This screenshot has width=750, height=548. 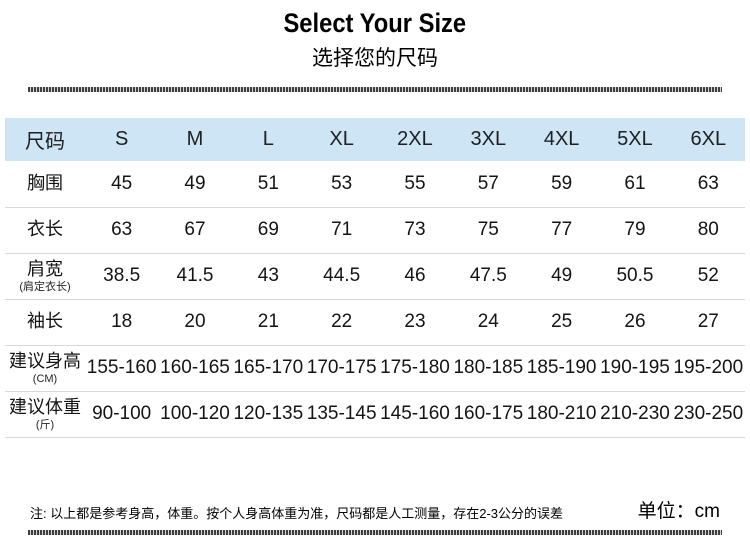 I want to click on data-cell: 180-185, so click(x=488, y=367).